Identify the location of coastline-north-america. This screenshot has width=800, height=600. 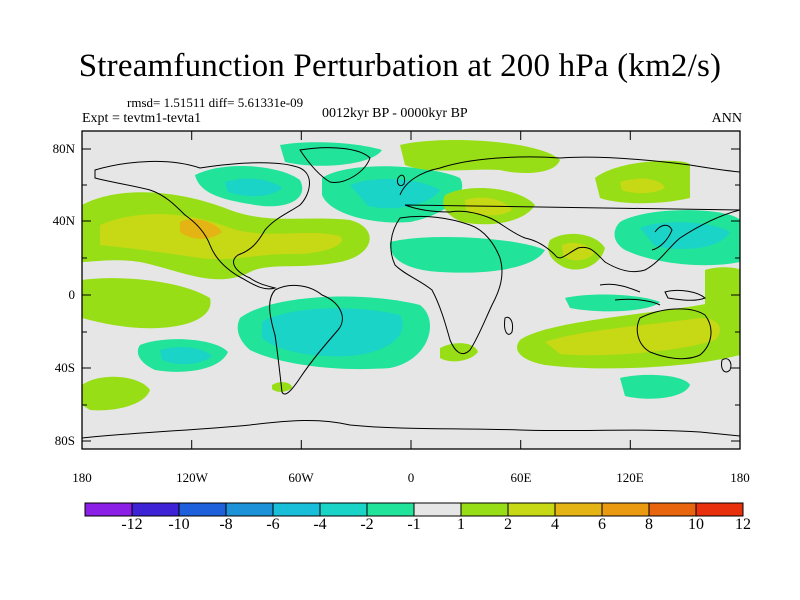
(202, 225).